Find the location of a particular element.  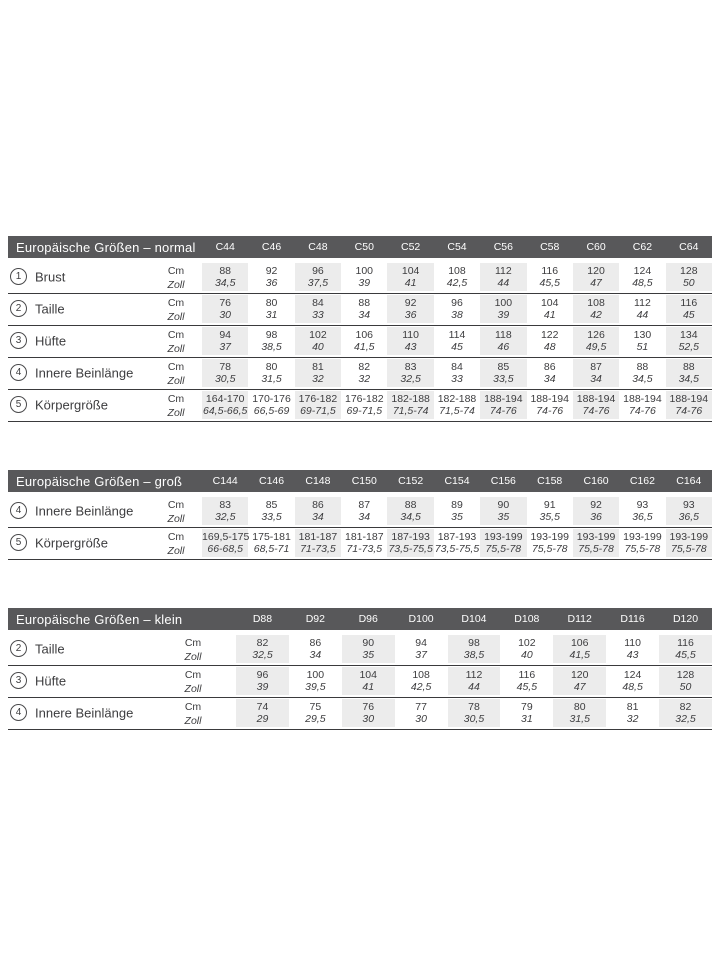

data-cell-box: 188-194 74-76 is located at coordinates (596, 405).